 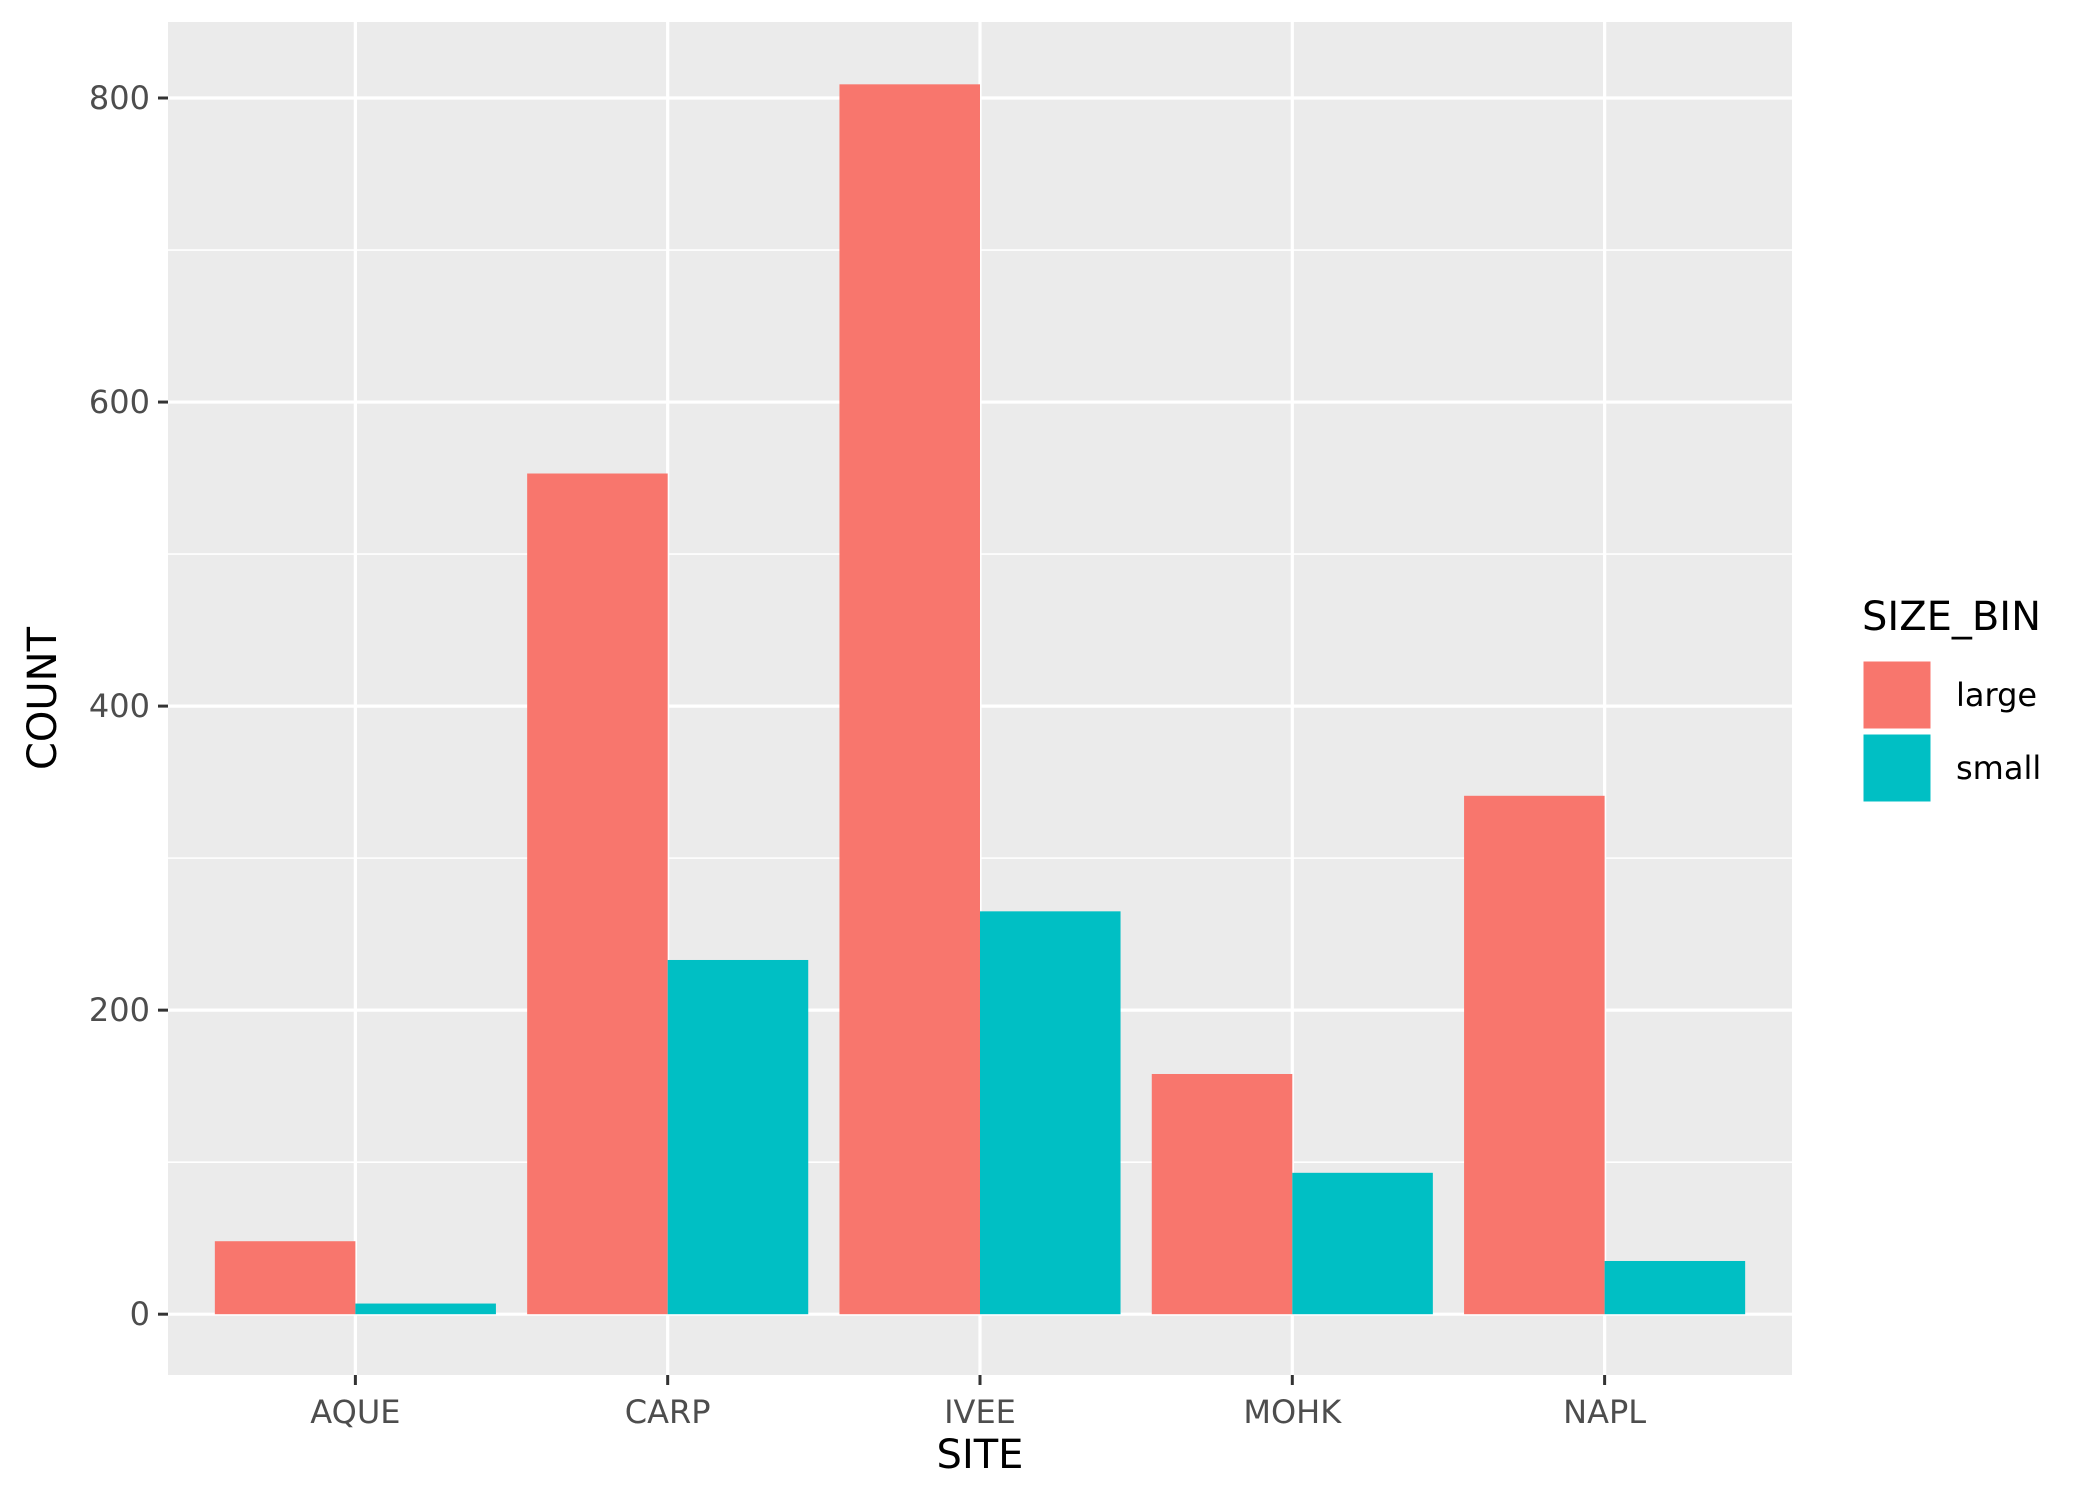 I want to click on legend-swatch-large, so click(x=1897, y=695).